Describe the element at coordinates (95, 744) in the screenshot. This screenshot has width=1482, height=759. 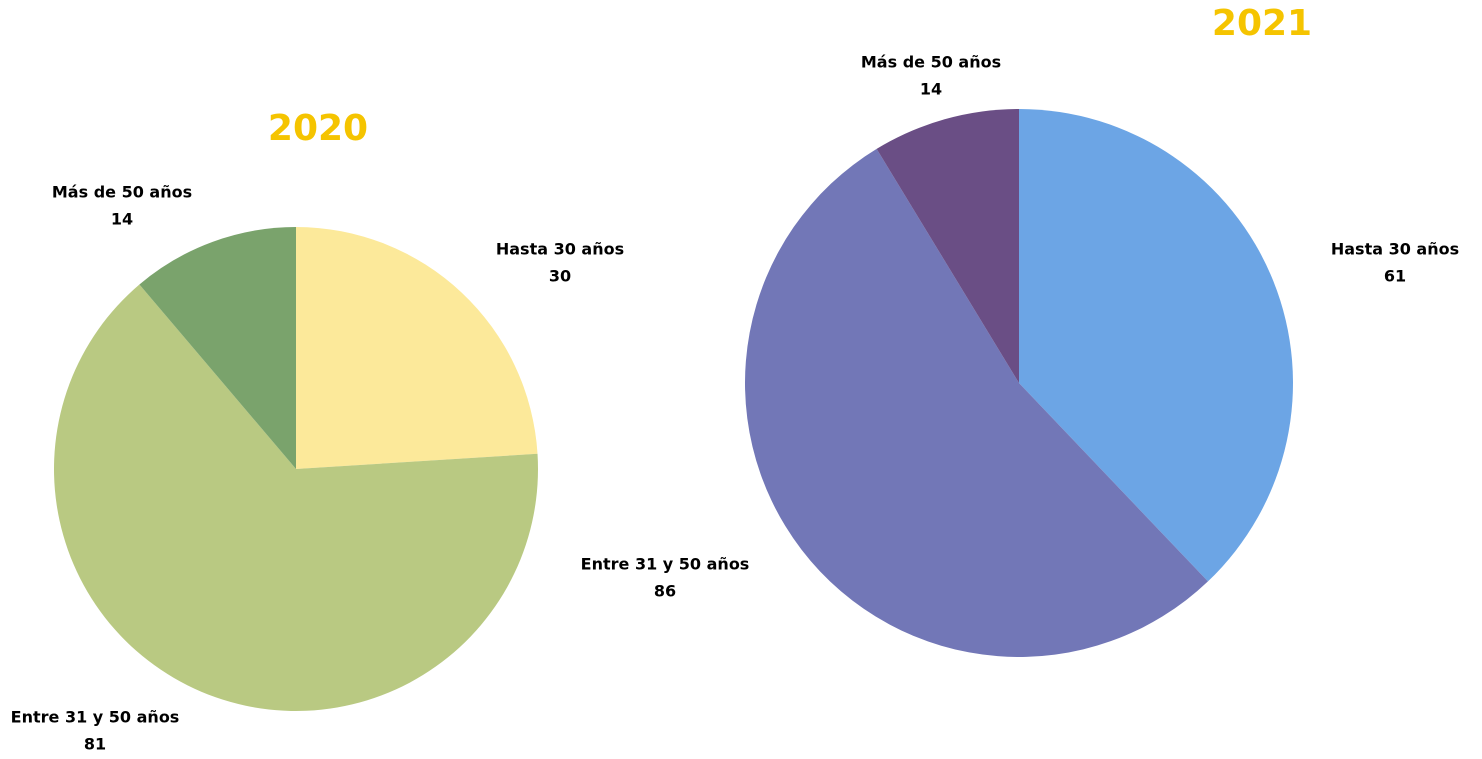
I see `slice-value: 81` at that location.